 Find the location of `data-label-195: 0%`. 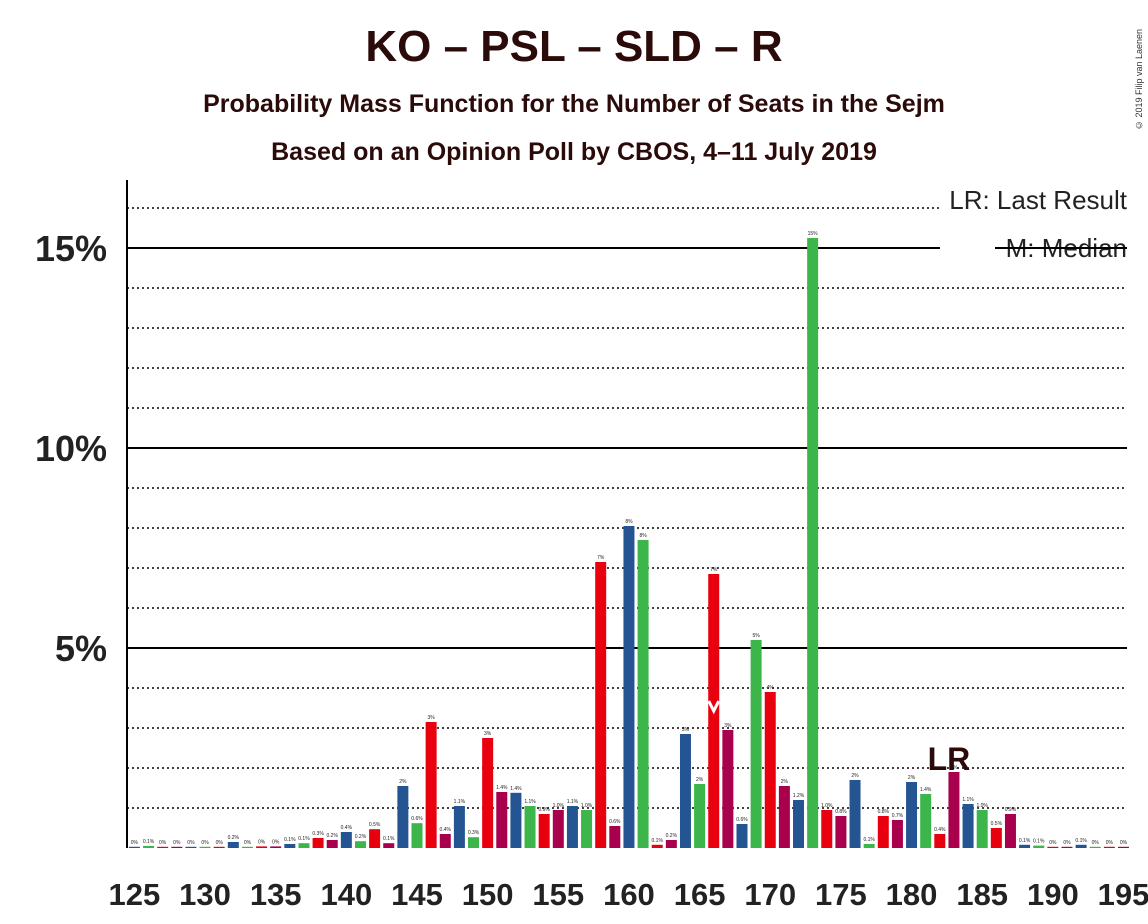

data-label-195: 0% is located at coordinates (1124, 843).